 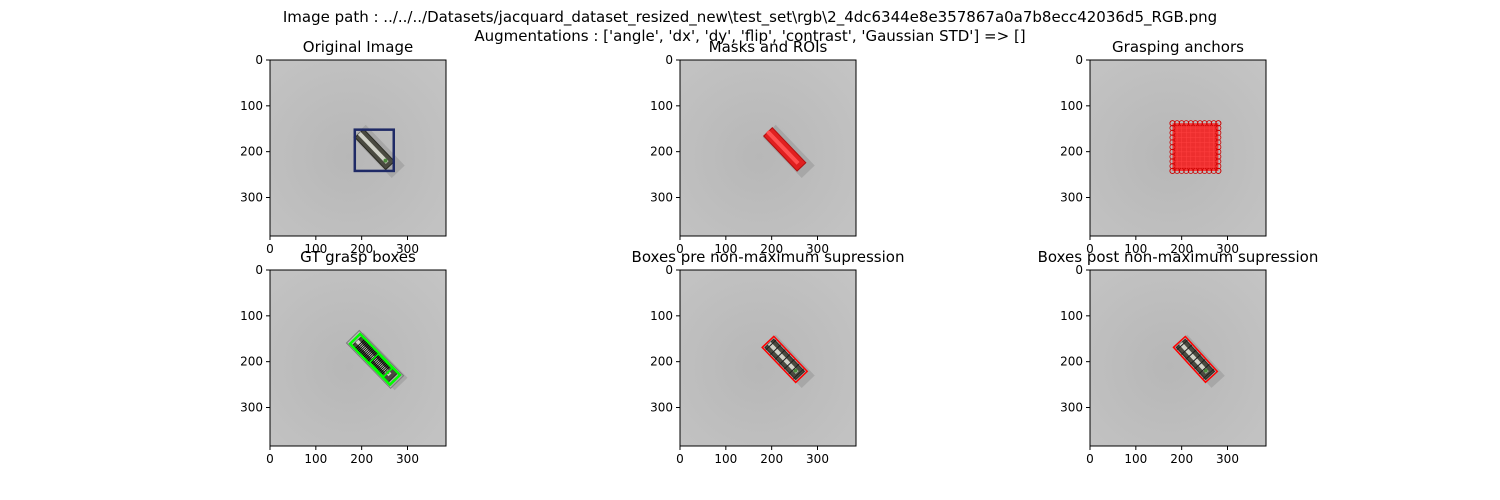 What do you see at coordinates (768, 257) in the screenshot?
I see `panel-title: Boxes pre non-maximum supression` at bounding box center [768, 257].